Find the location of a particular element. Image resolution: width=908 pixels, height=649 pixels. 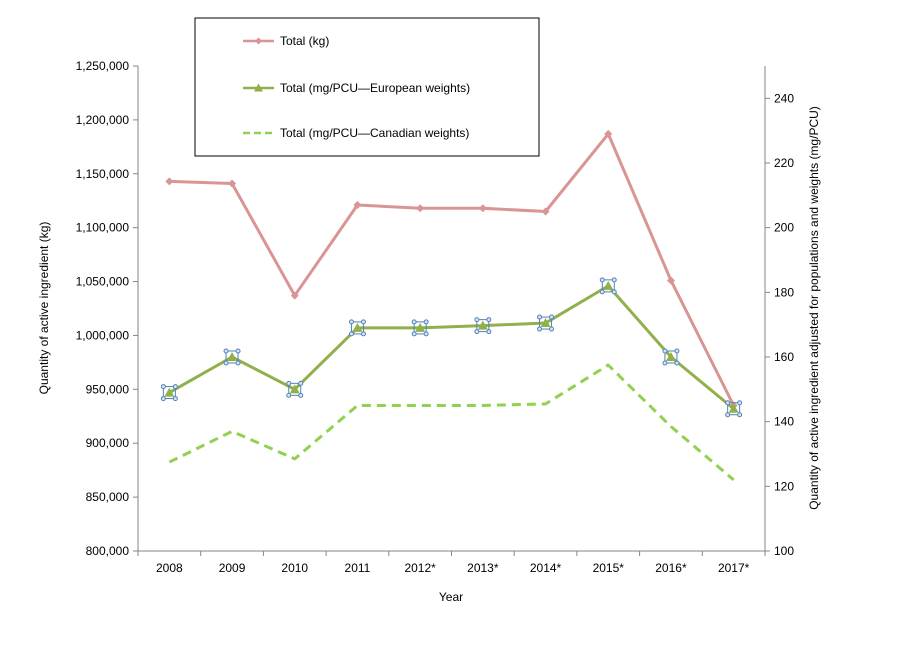

legend-entry-canadian-weights: Total (mg/PCU—Canadian weights) is located at coordinates (356, 133).